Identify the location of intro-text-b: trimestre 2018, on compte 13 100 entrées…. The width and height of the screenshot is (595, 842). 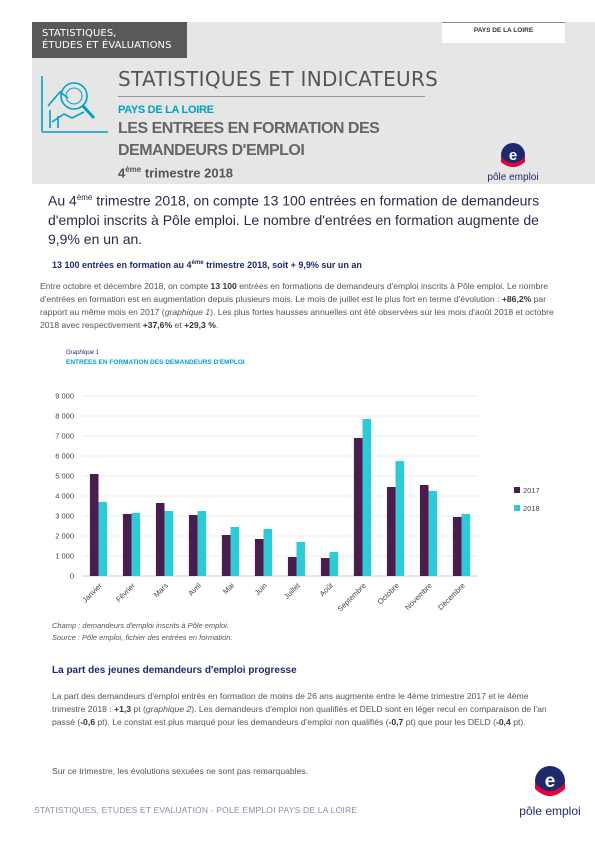
(294, 219).